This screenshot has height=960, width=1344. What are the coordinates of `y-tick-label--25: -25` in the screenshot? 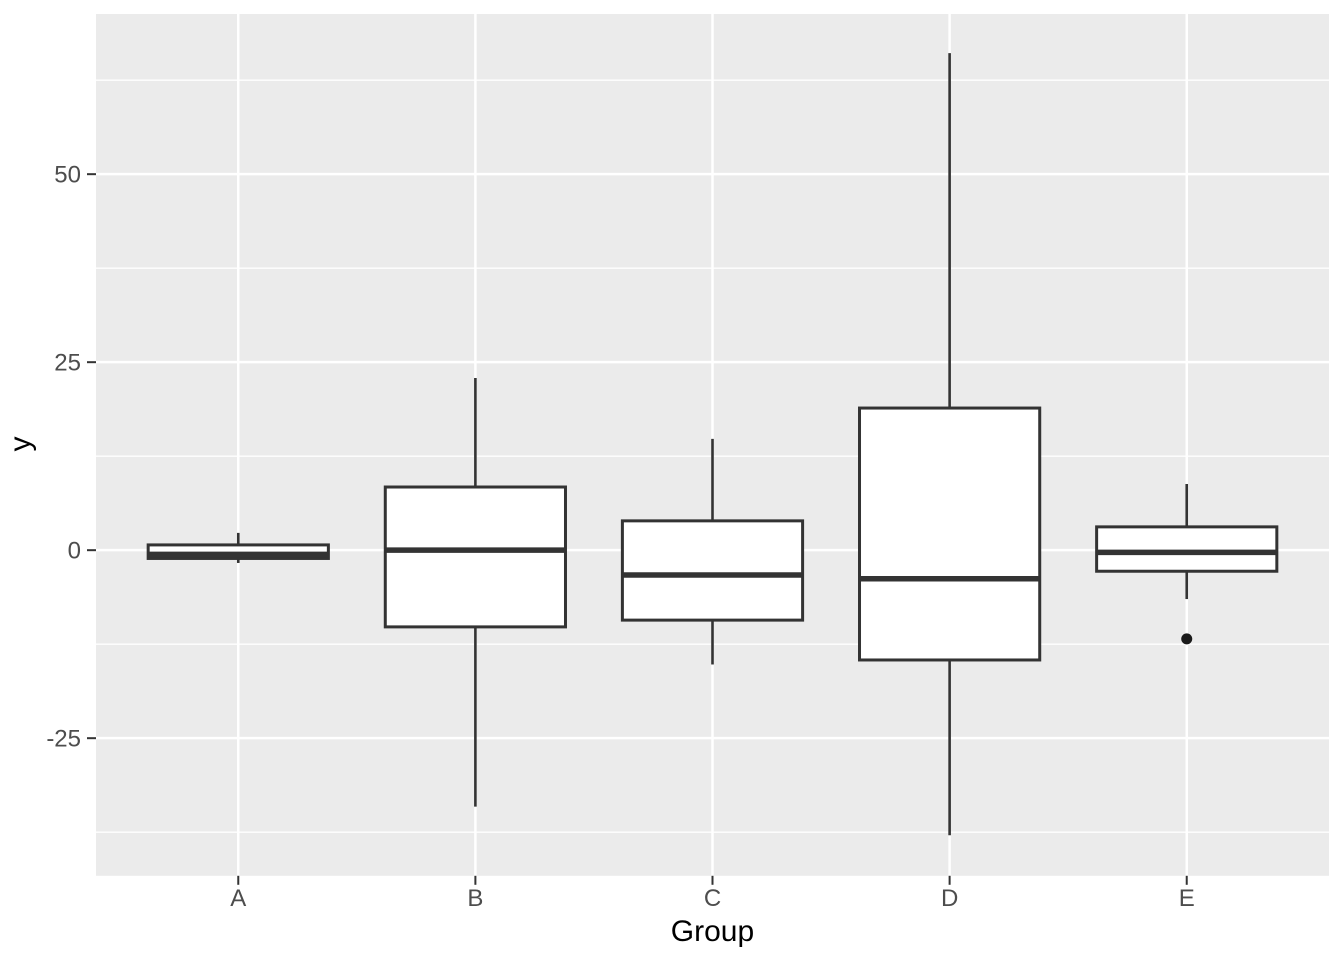 It's located at (63, 739).